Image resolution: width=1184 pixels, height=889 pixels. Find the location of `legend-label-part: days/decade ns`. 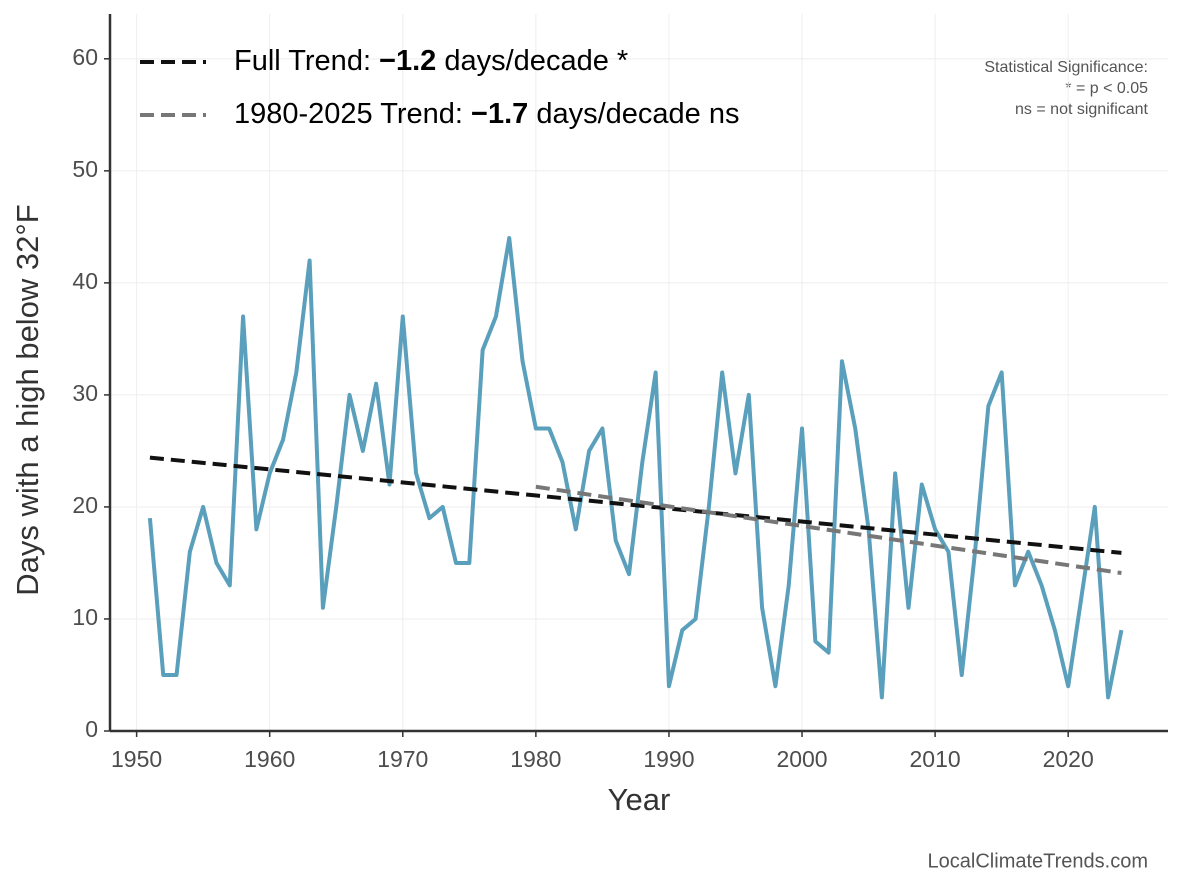

legend-label-part: days/decade ns is located at coordinates (633, 114).